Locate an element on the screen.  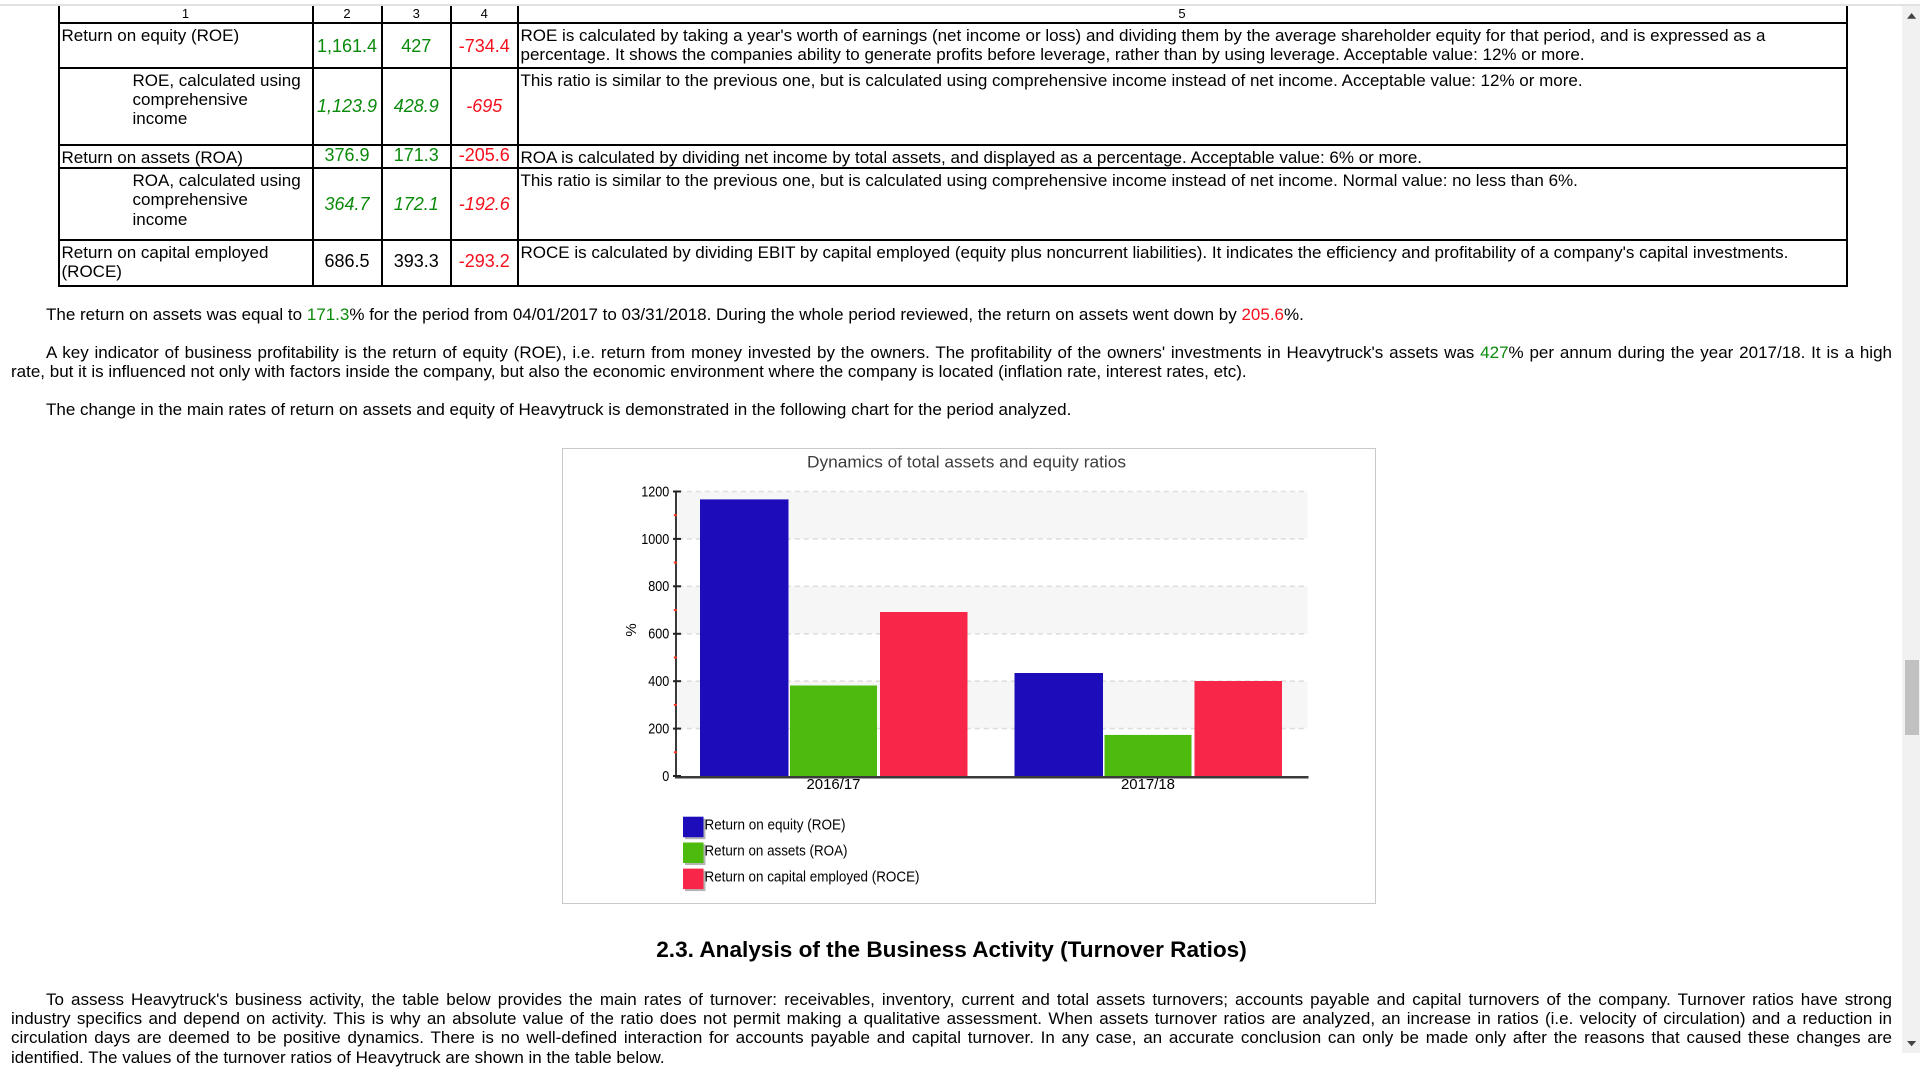
svg-text: 800 is located at coordinates (658, 586).